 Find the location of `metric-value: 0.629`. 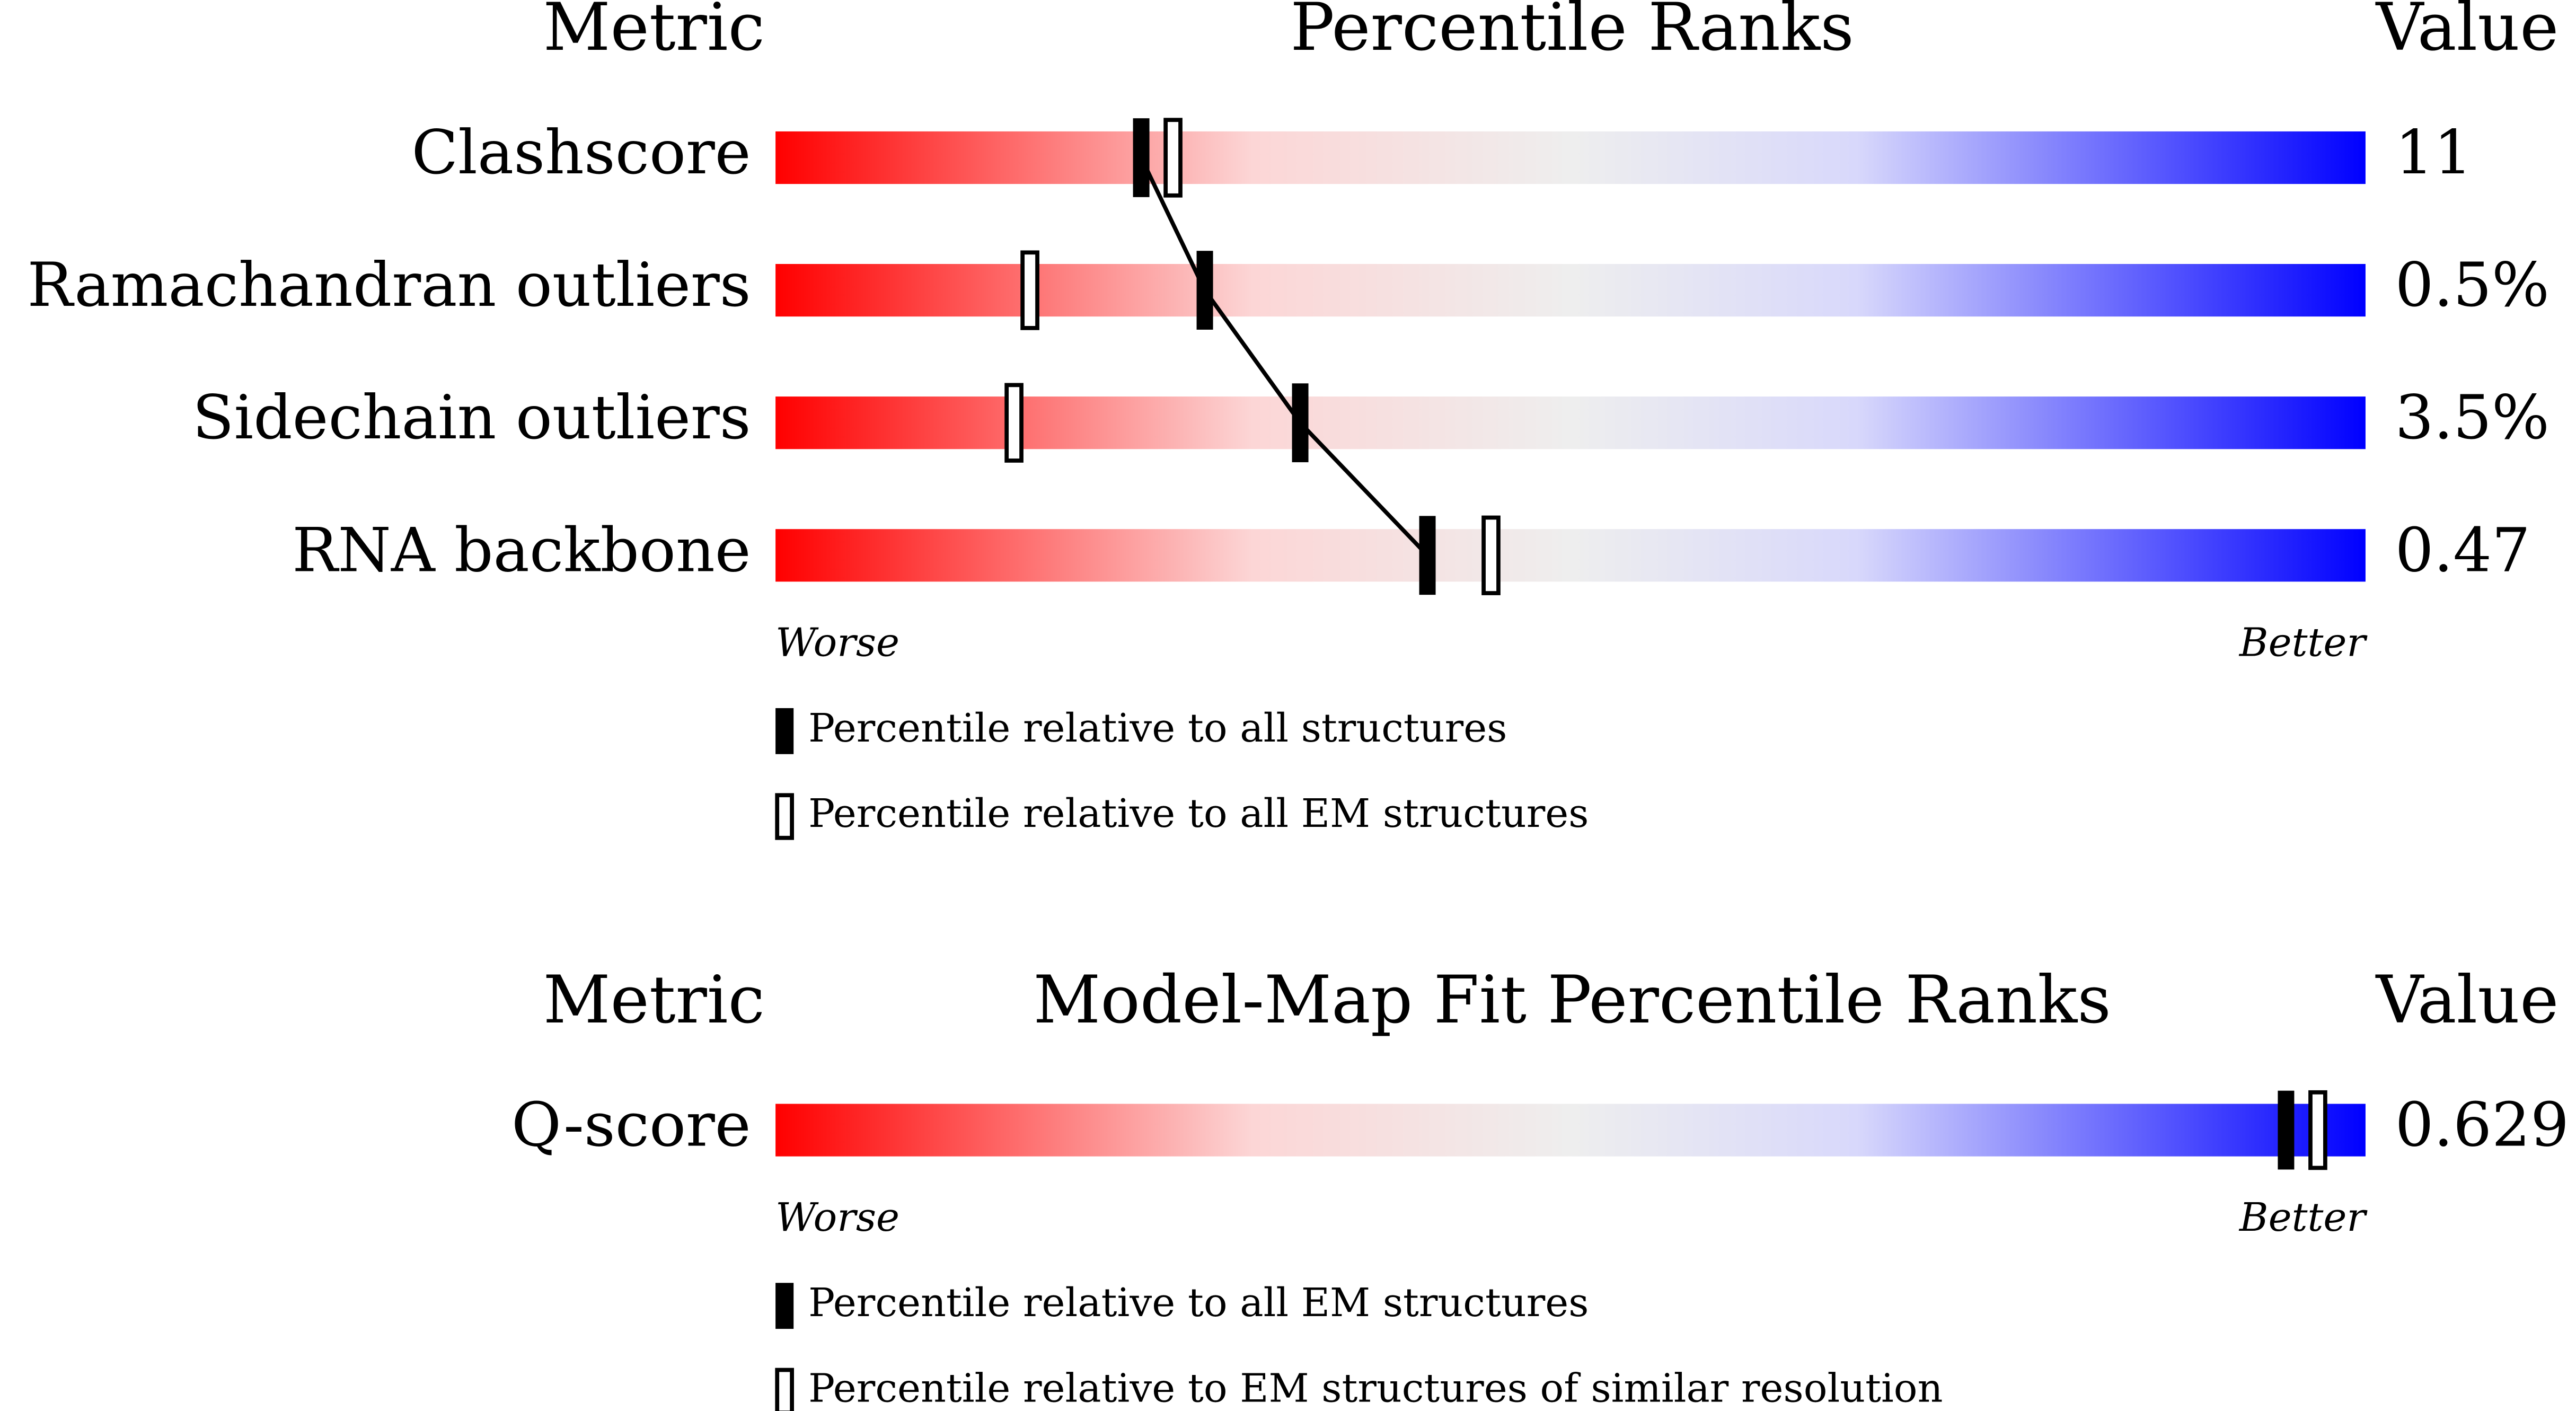

metric-value: 0.629 is located at coordinates (2482, 1125).